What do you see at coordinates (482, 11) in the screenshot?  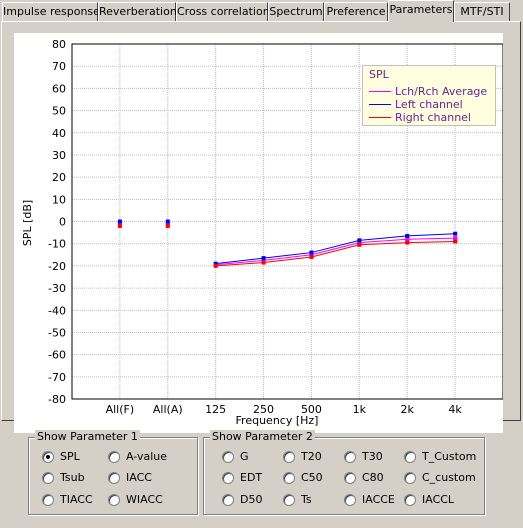 I see `tab-mtf-sti: MTF/STI` at bounding box center [482, 11].